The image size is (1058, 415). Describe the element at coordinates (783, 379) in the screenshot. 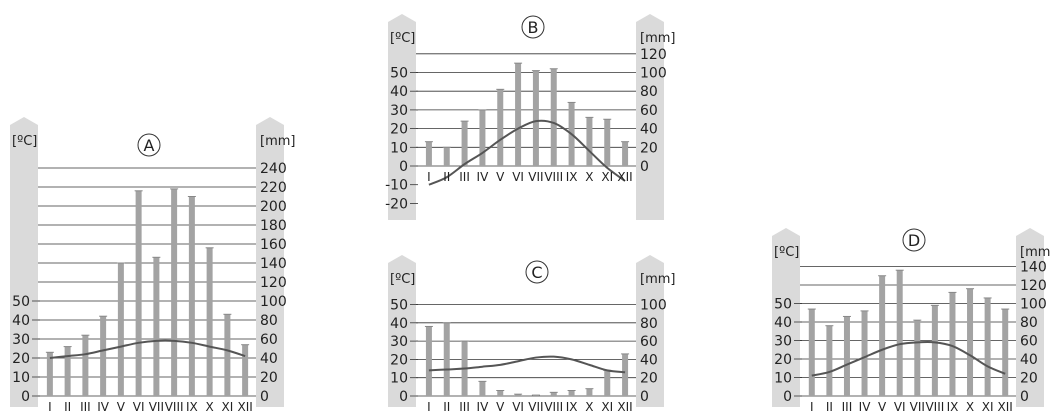

I see `temp-tick-label: 10` at that location.